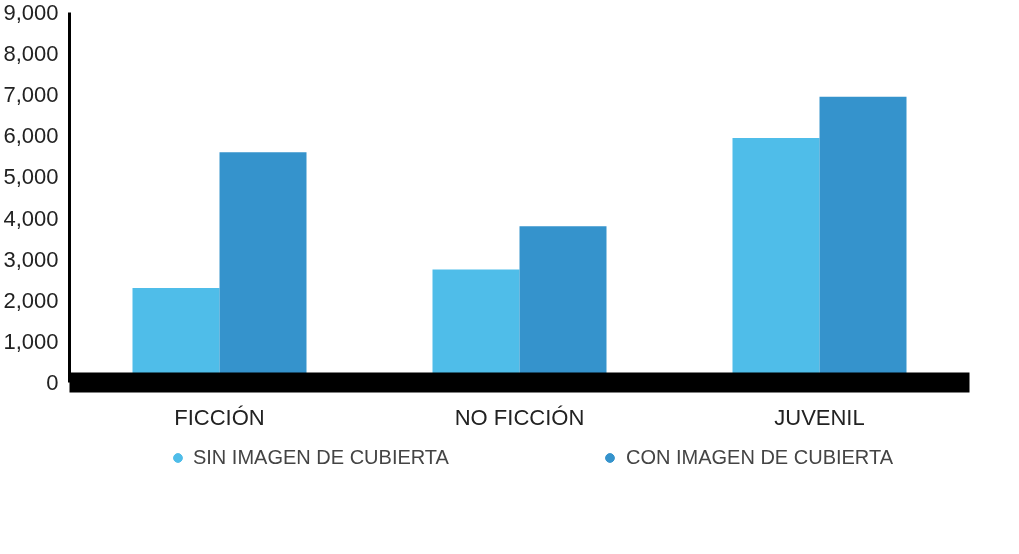 The height and width of the screenshot is (554, 1019). What do you see at coordinates (759, 457) in the screenshot?
I see `legend-label: CON IMAGEN DE CUBIERTA` at bounding box center [759, 457].